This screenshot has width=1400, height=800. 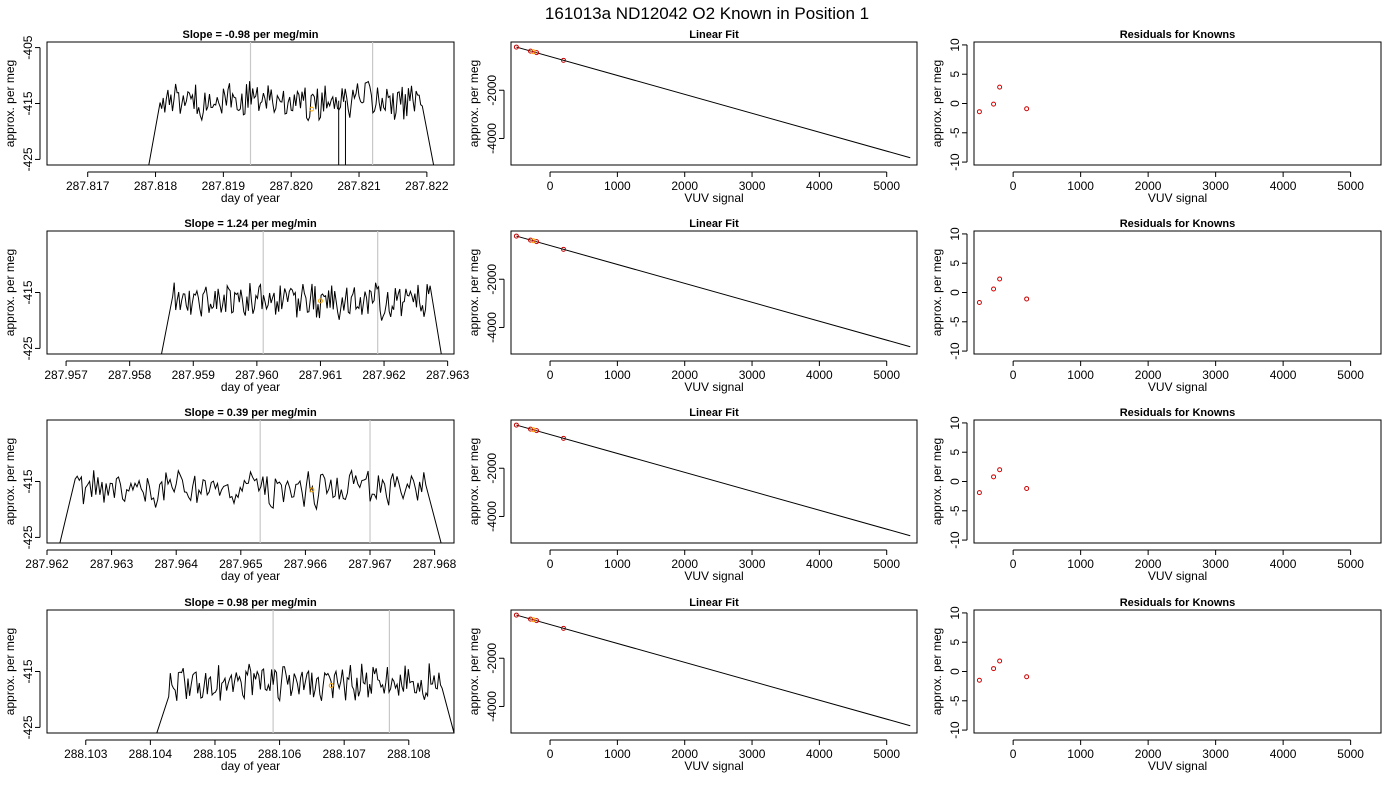 What do you see at coordinates (47, 564) in the screenshot?
I see `x-tick-label: 287.962` at bounding box center [47, 564].